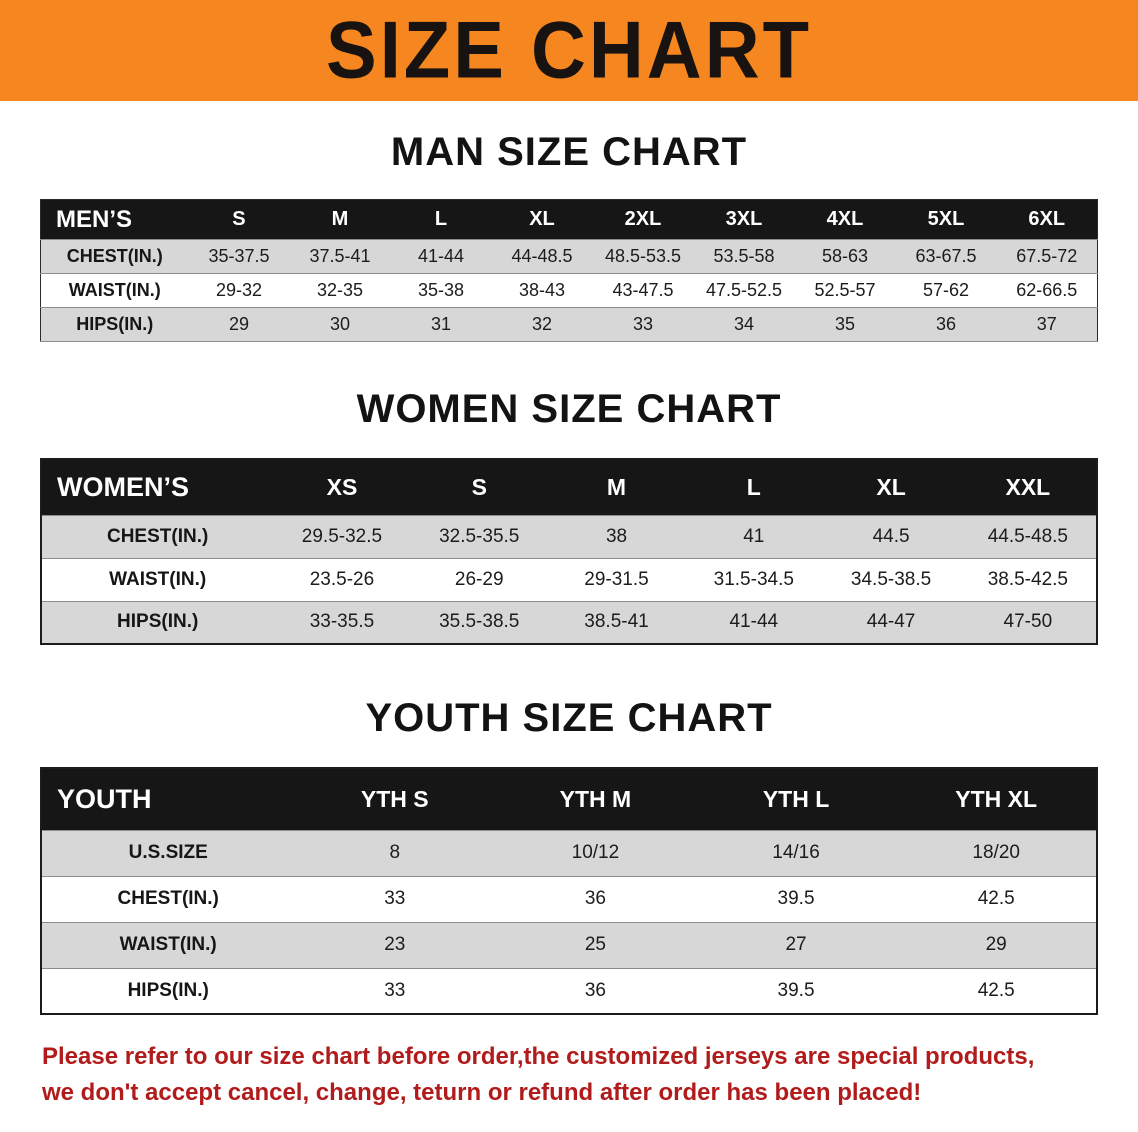 The image size is (1138, 1132). I want to click on value-cell: 37.5-41, so click(340, 256).